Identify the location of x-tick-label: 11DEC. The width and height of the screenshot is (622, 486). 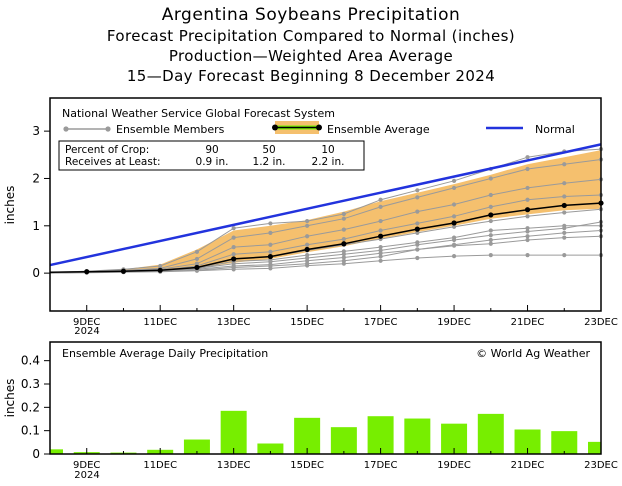
(160, 322).